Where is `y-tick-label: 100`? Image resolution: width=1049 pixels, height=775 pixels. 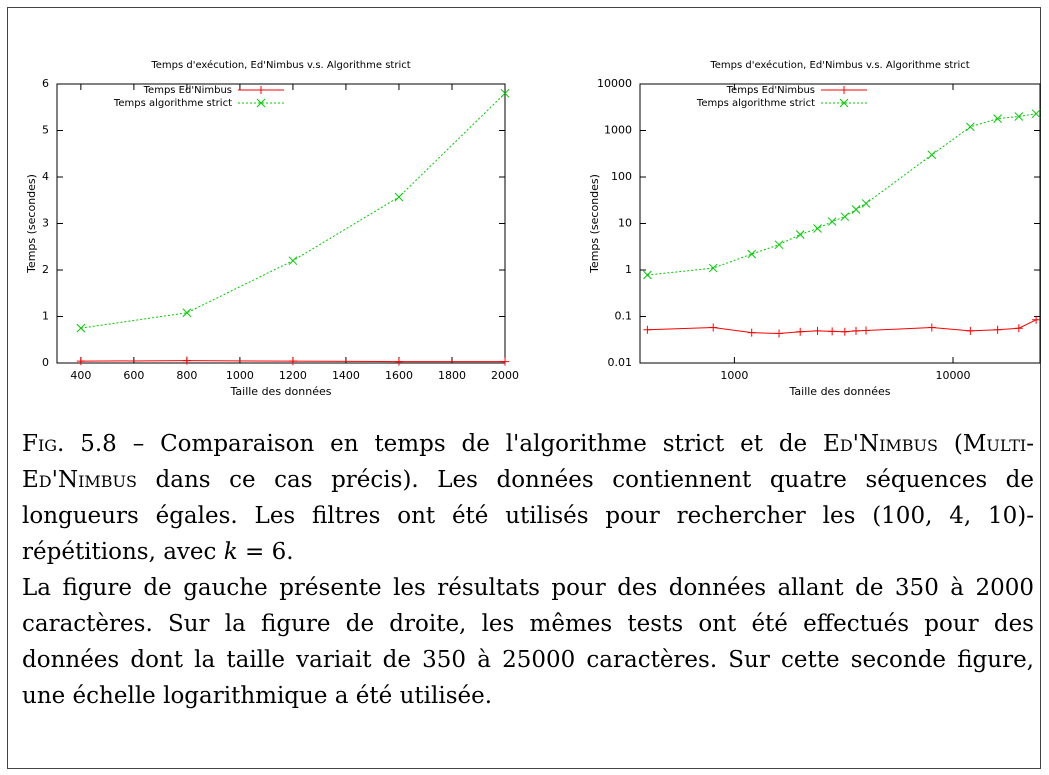
y-tick-label: 100 is located at coordinates (621, 176).